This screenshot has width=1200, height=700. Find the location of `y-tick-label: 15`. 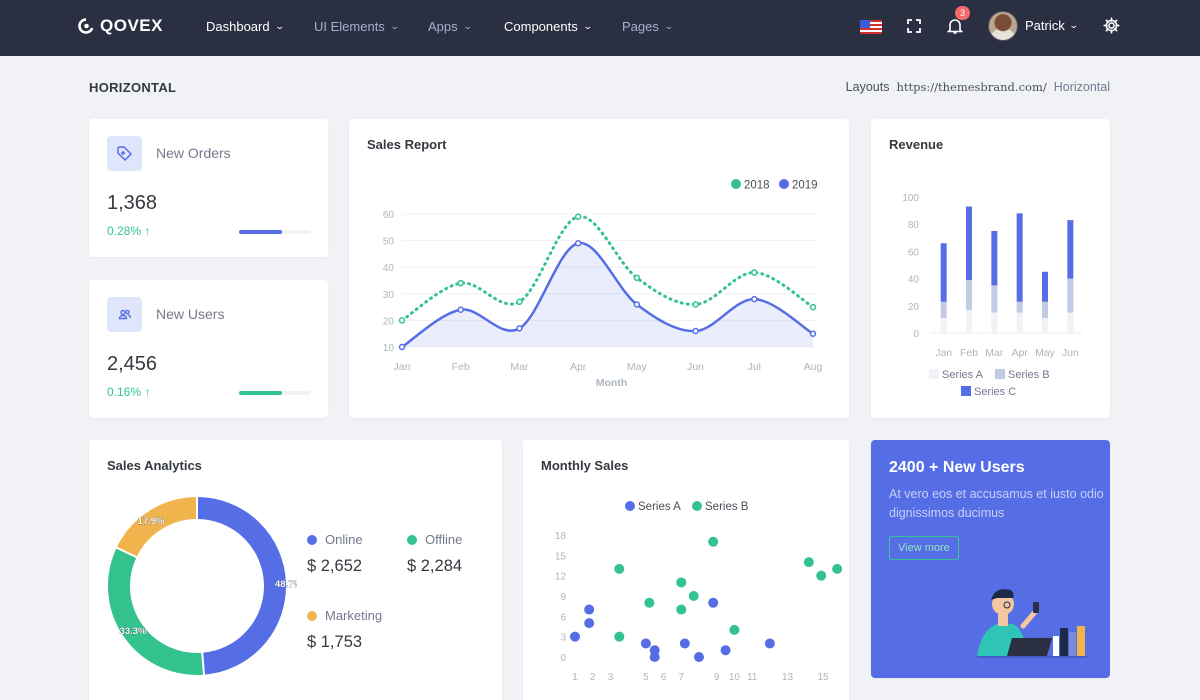

y-tick-label: 15 is located at coordinates (561, 556).